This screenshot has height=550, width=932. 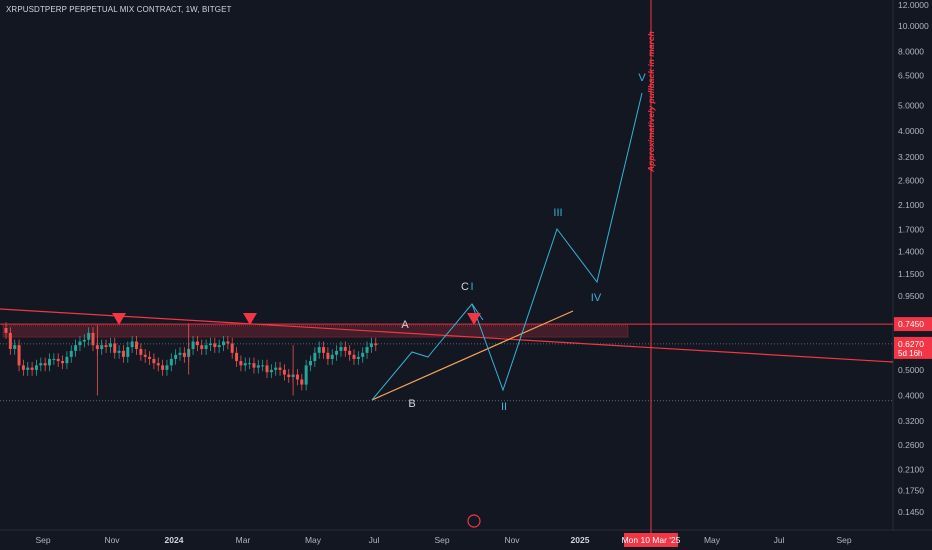 What do you see at coordinates (313, 540) in the screenshot?
I see `x-tick-label: May` at bounding box center [313, 540].